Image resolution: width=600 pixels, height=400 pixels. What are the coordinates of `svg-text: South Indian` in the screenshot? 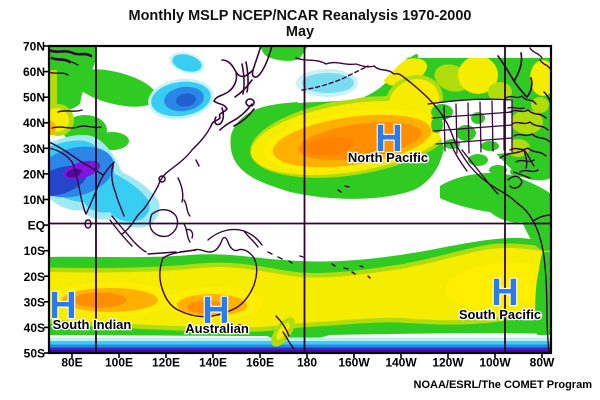 It's located at (92, 324).